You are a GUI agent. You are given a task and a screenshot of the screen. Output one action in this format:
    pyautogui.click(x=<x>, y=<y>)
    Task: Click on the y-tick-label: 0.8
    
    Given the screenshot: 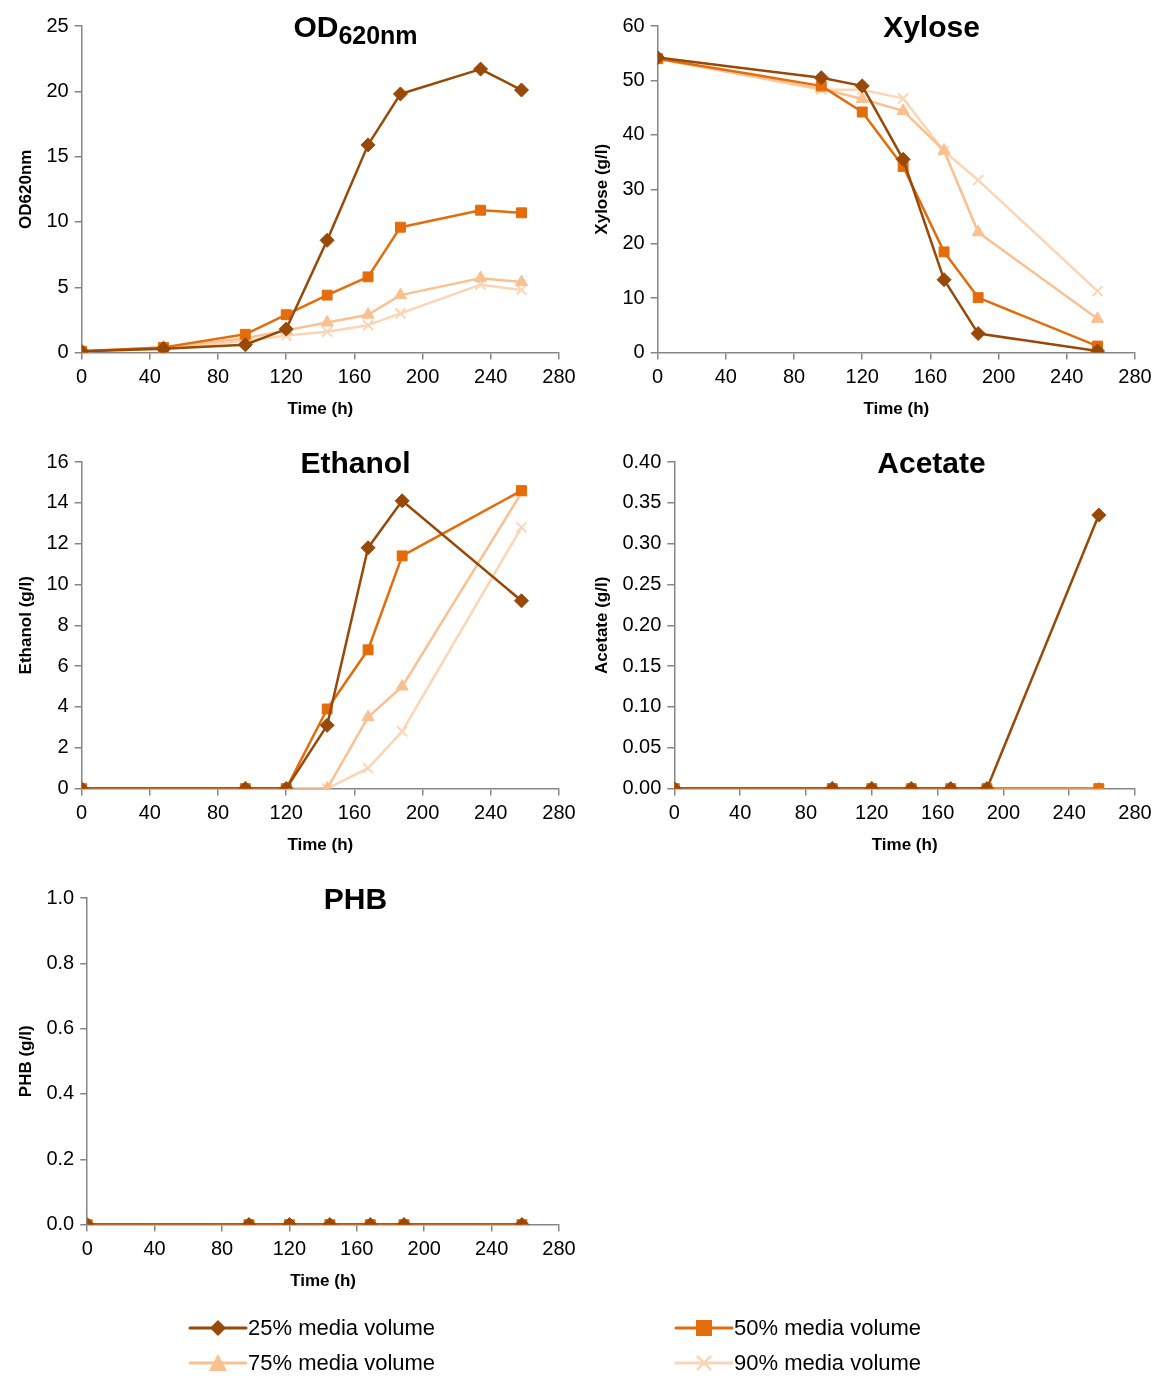 What is the action you would take?
    pyautogui.click(x=60, y=961)
    